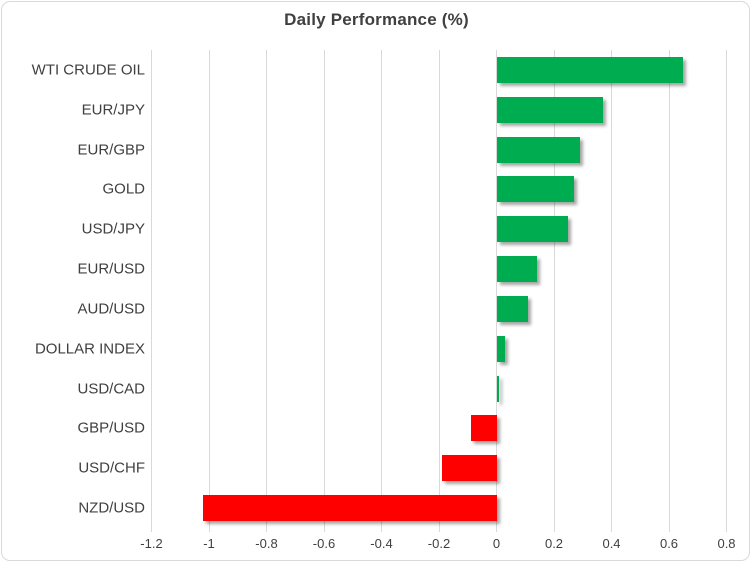  I want to click on y-category-label: EUR/JPY, so click(113, 110).